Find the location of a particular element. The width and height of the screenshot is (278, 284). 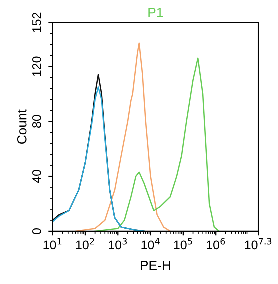

y-tick-label: 80 is located at coordinates (37, 121).